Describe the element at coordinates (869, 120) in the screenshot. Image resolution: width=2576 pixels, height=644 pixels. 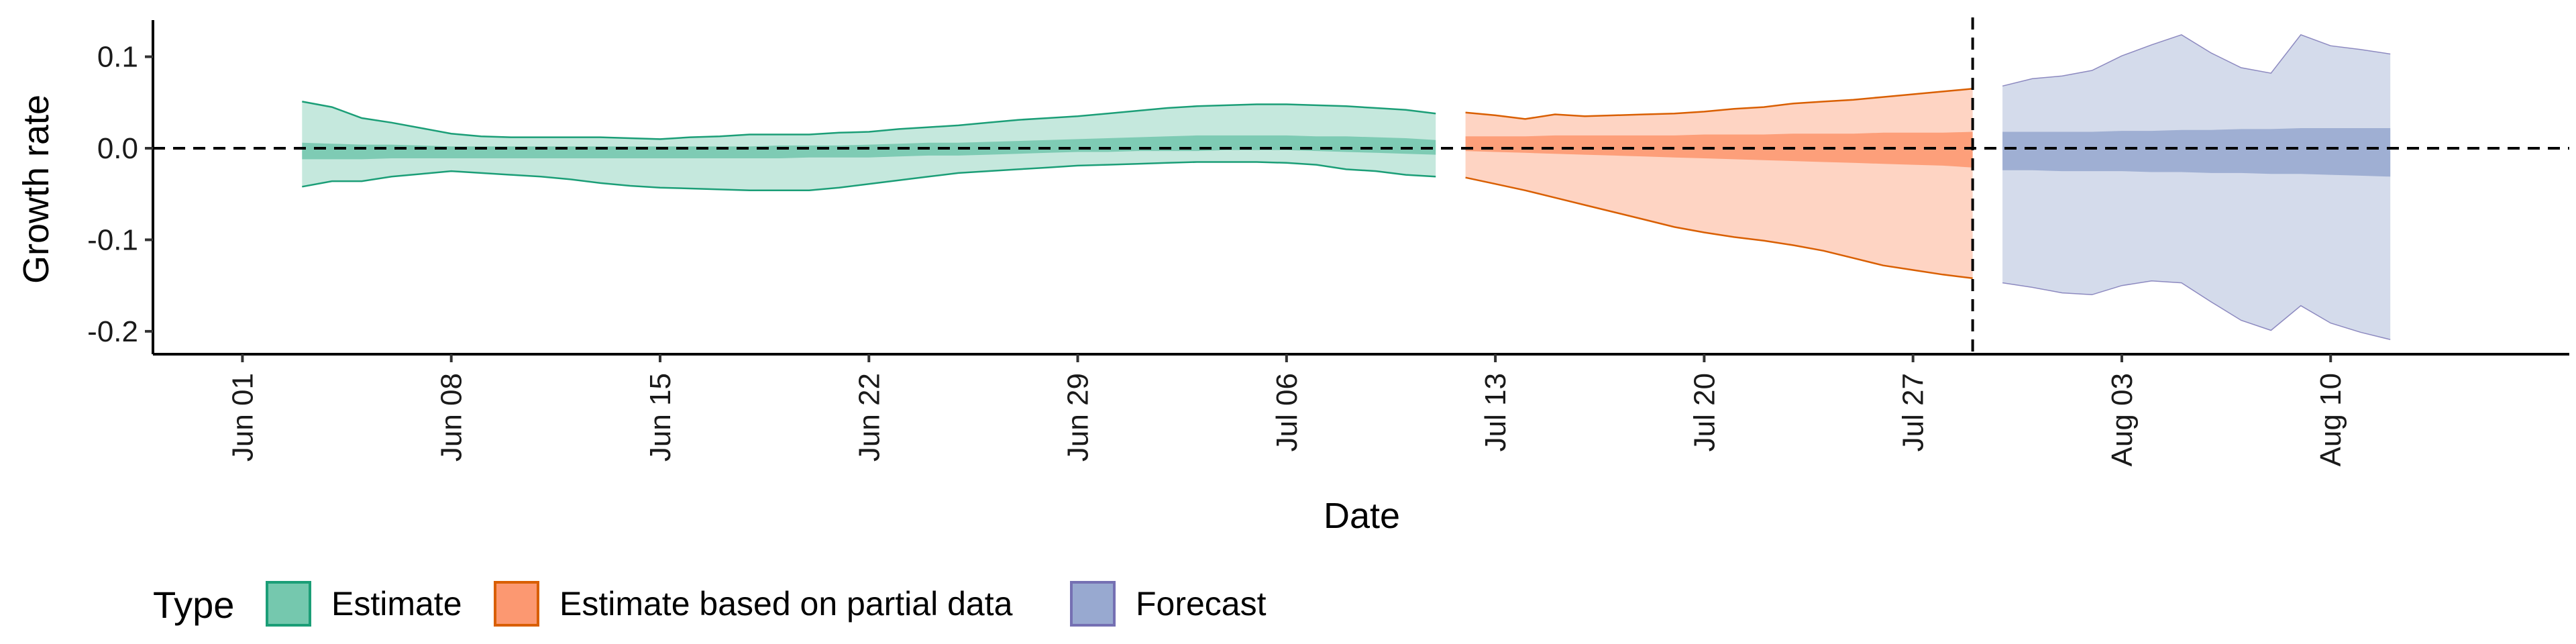
I see `estimate-upper-line` at that location.